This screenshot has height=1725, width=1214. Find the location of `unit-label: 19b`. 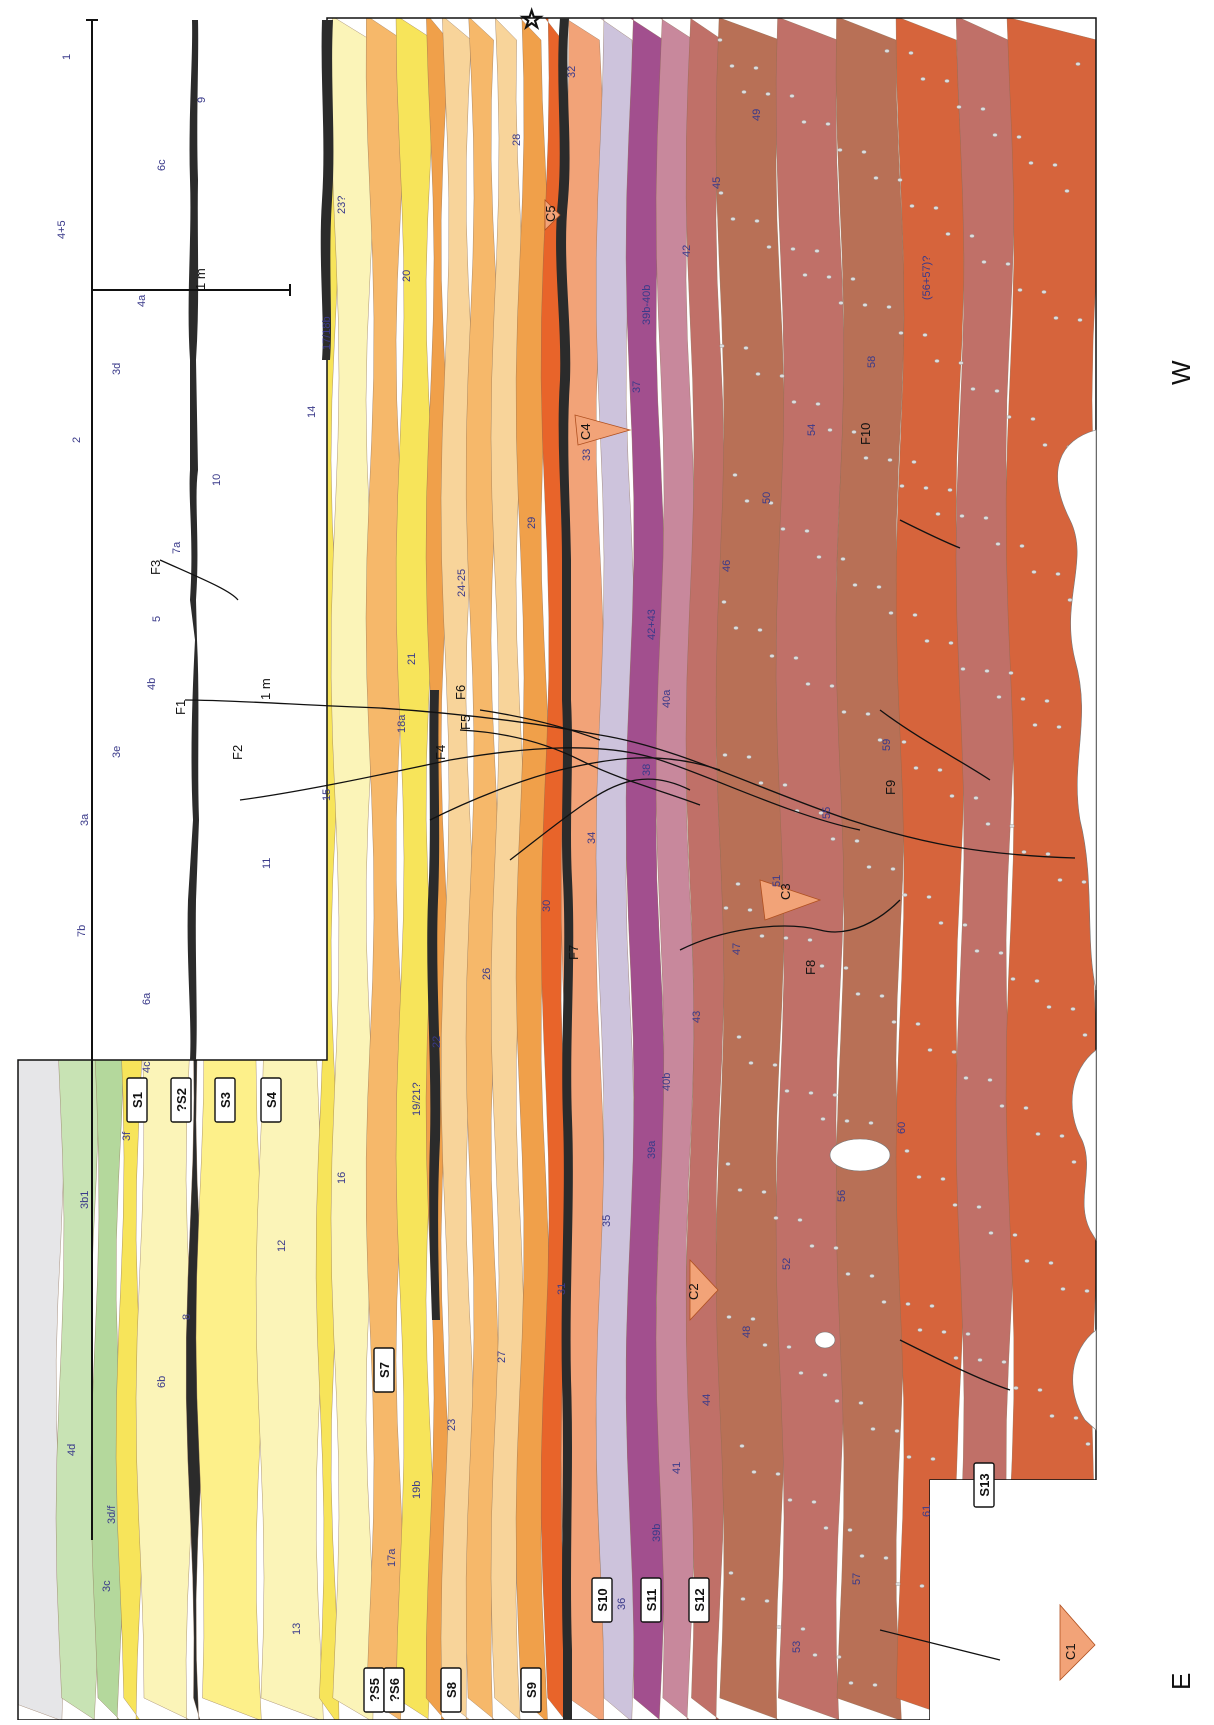

unit-label: 19b is located at coordinates (417, 1490).